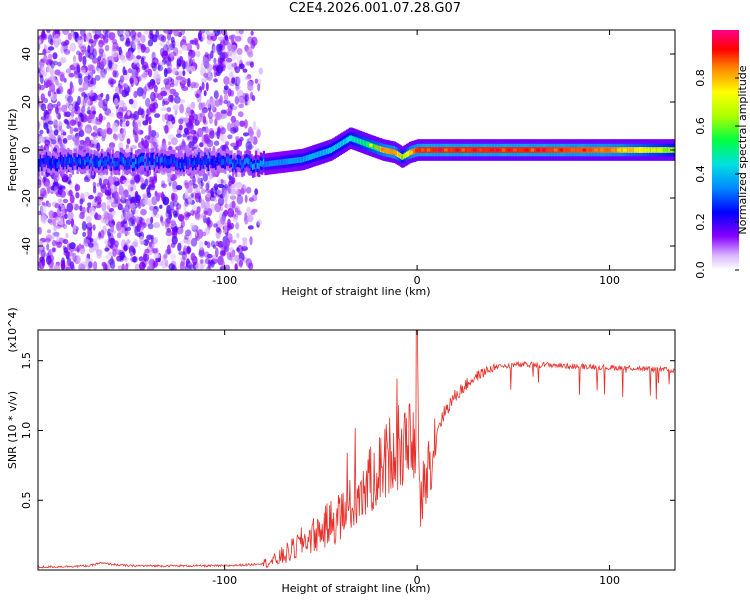 This screenshot has height=600, width=750. What do you see at coordinates (609, 280) in the screenshot?
I see `x-tick-label: 100` at bounding box center [609, 280].